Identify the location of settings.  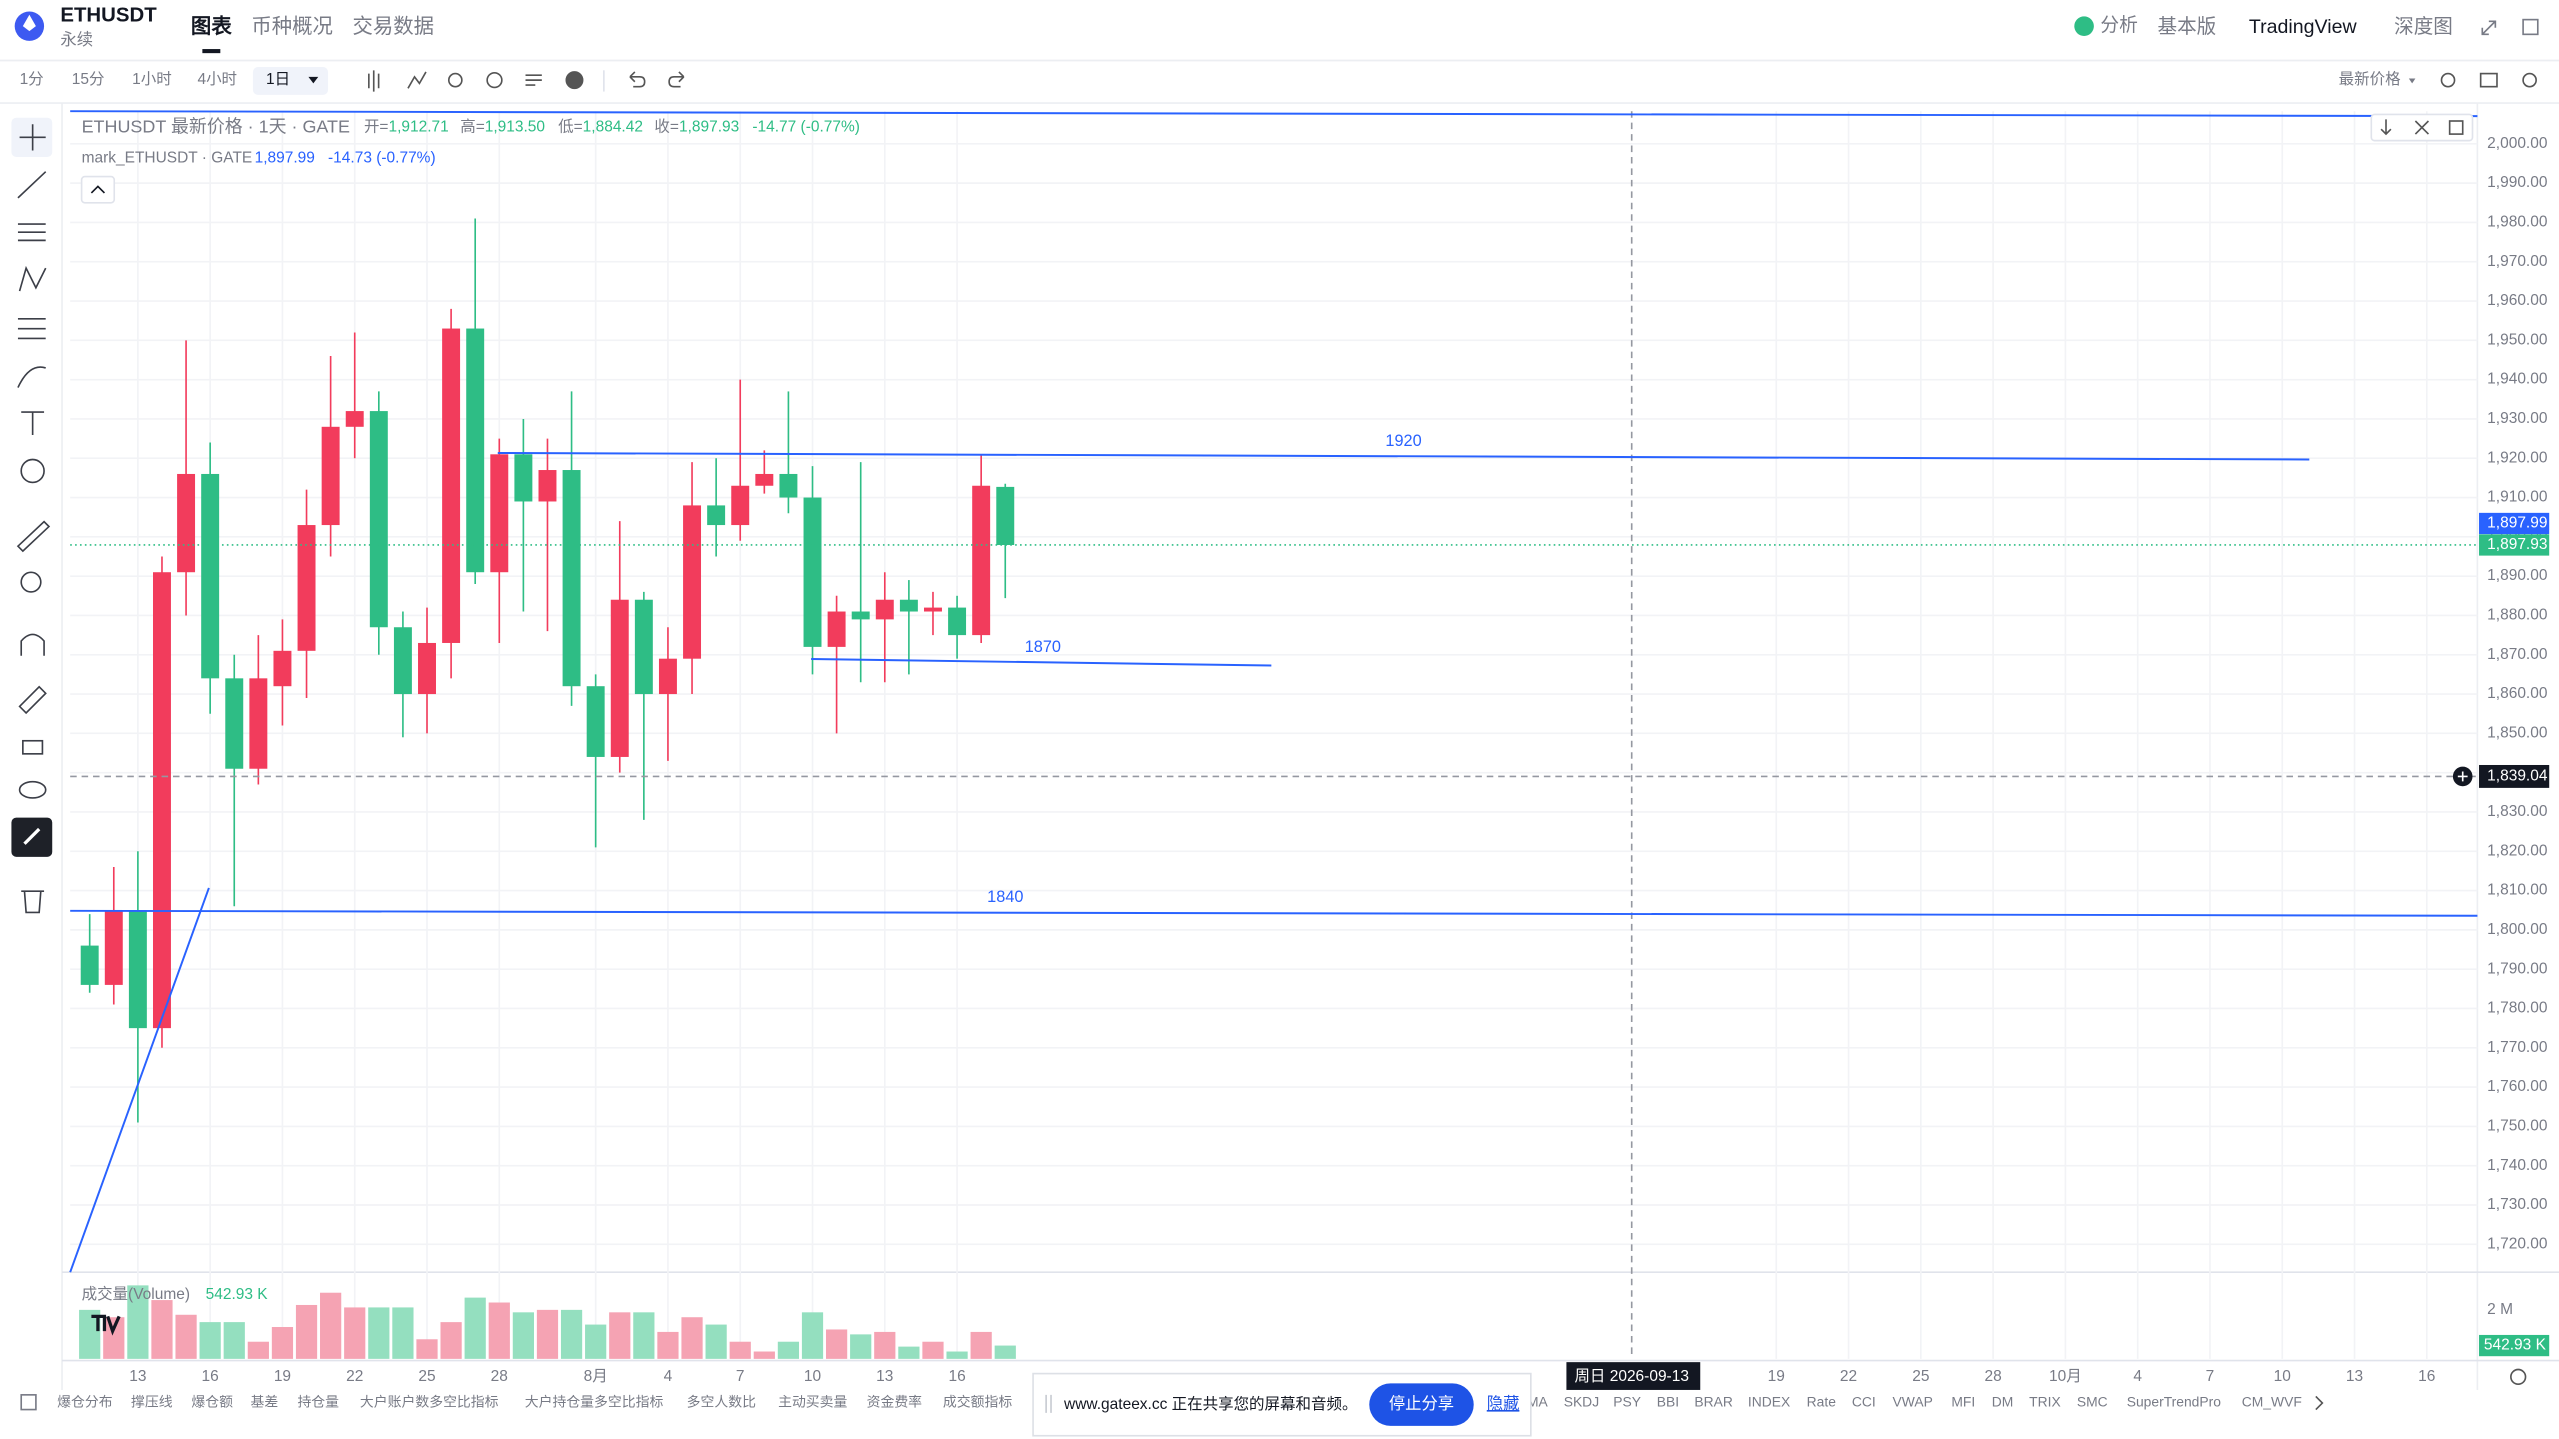
(2529, 80).